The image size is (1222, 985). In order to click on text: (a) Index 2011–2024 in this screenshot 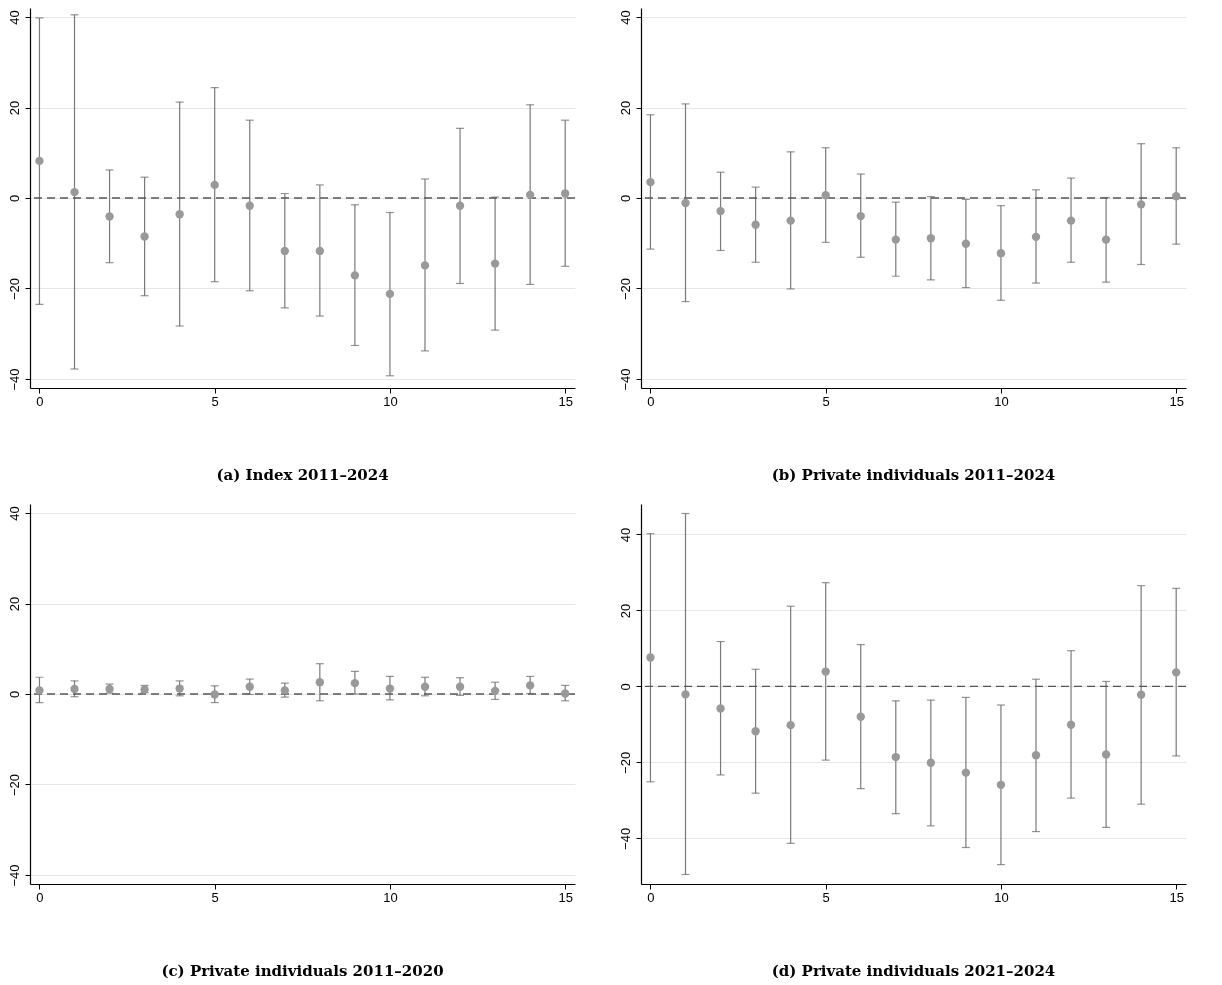, I will do `click(302, 475)`.